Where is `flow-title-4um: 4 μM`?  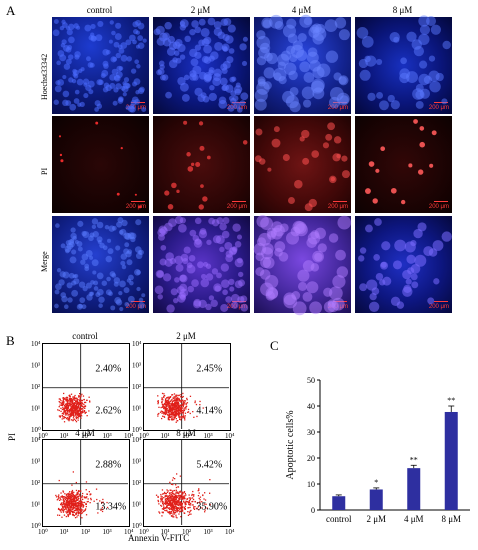 flow-title-4um: 4 μM is located at coordinates (85, 433).